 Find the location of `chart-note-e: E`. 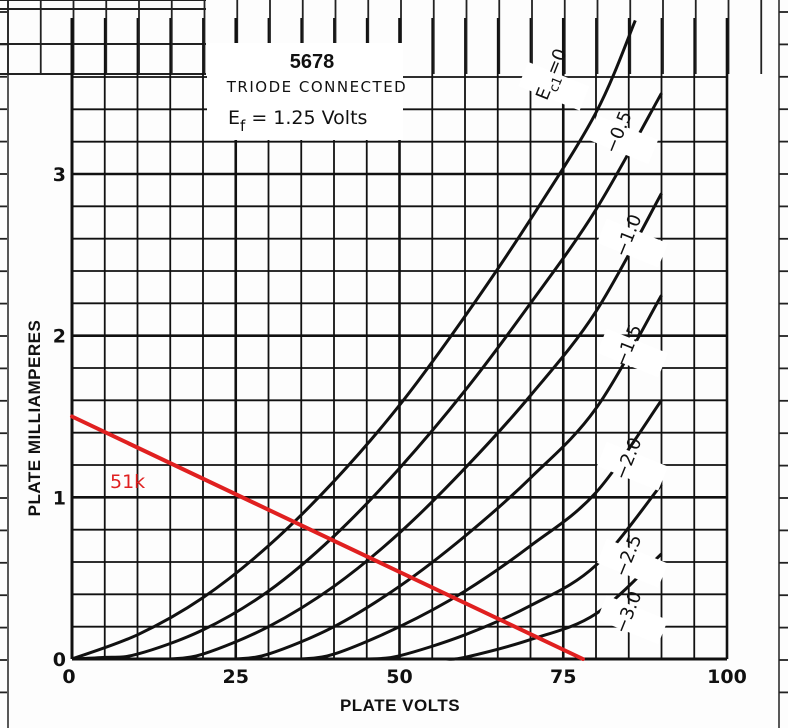

chart-note-e: E is located at coordinates (234, 118).